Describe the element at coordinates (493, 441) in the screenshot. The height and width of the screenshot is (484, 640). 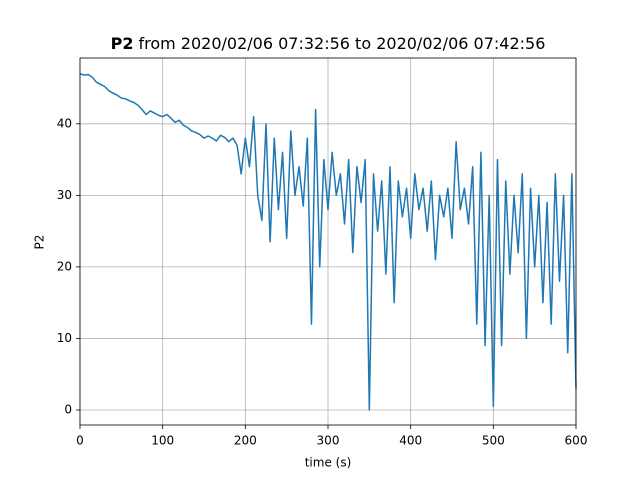
I see `x-tick-label: 500` at that location.